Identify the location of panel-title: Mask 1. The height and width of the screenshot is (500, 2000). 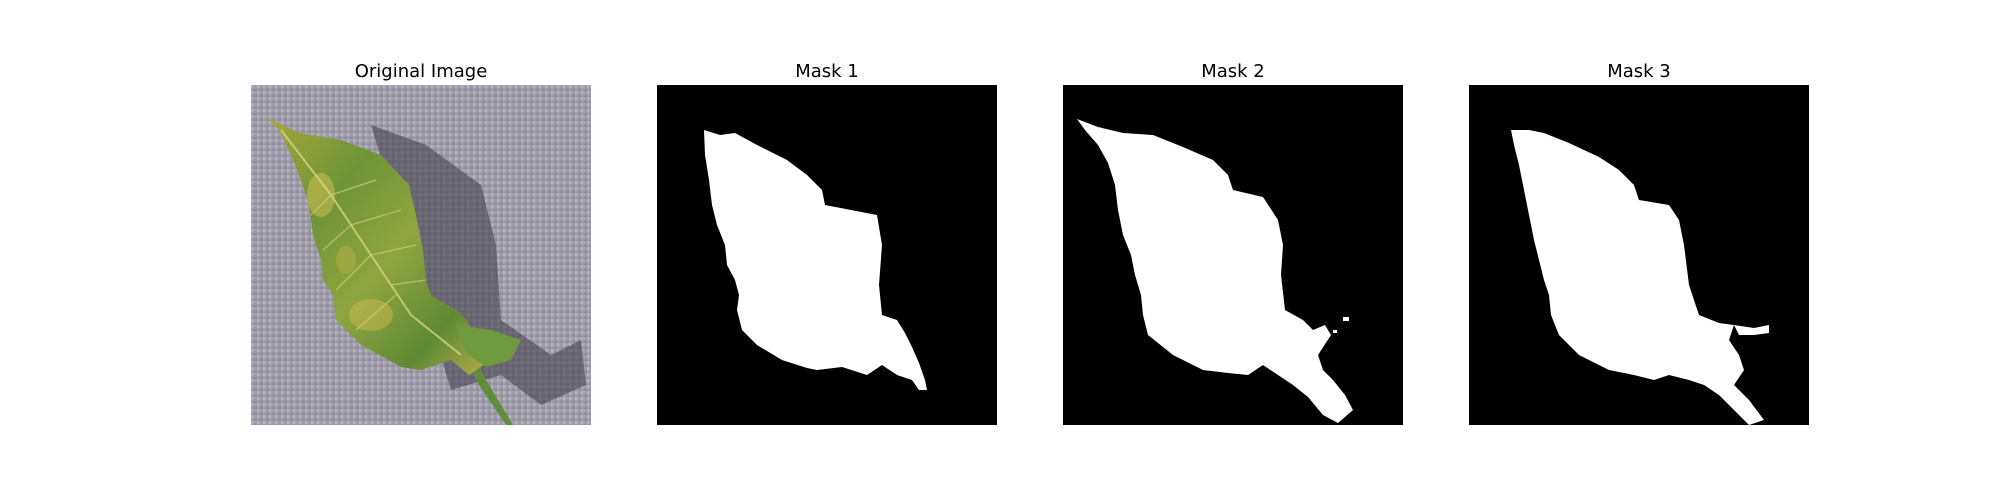
(827, 72).